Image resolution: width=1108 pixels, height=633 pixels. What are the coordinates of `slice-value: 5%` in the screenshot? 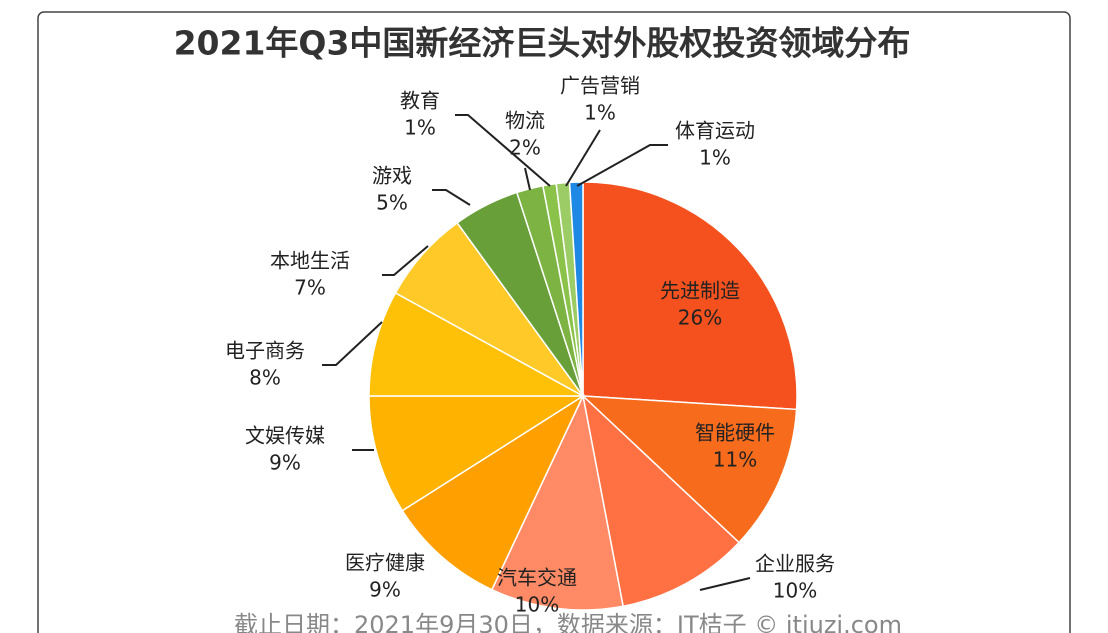 It's located at (392, 203).